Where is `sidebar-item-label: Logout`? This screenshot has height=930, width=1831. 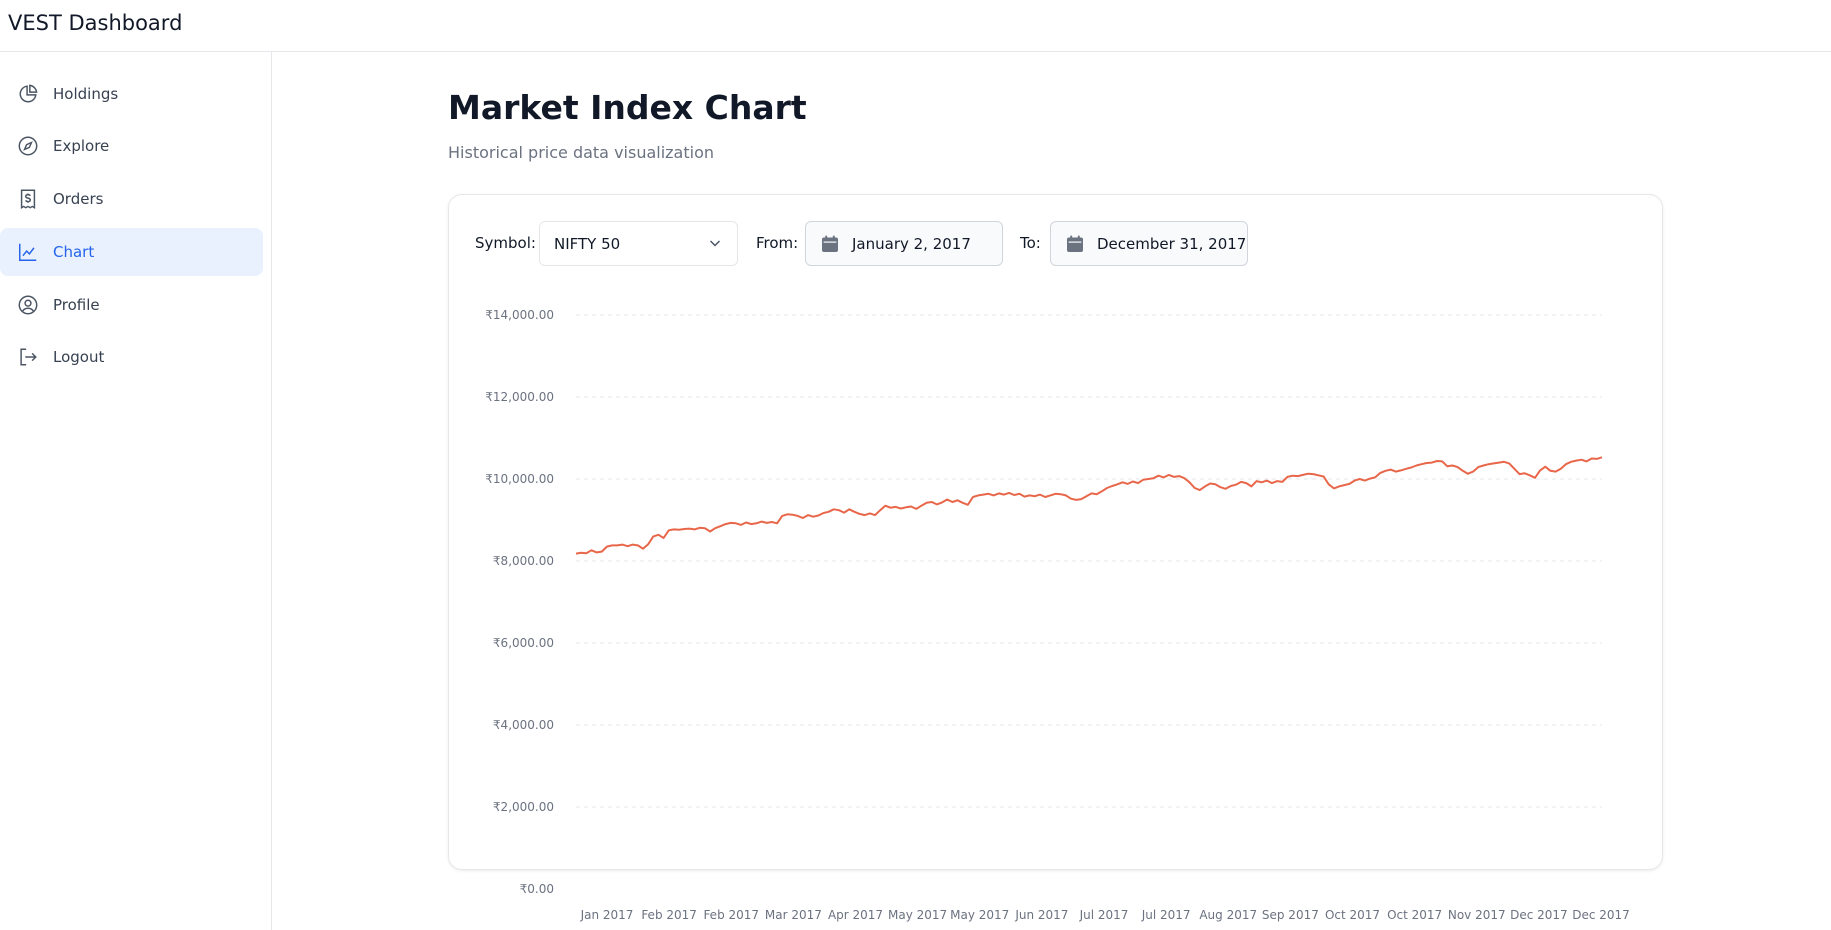
sidebar-item-label: Logout is located at coordinates (79, 357).